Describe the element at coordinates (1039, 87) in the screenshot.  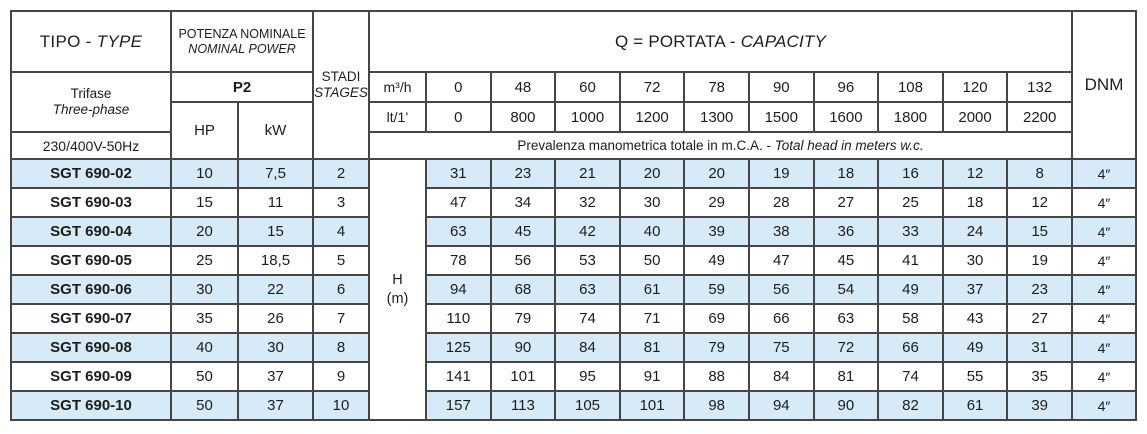
I see `m3h-value-cell: 132` at that location.